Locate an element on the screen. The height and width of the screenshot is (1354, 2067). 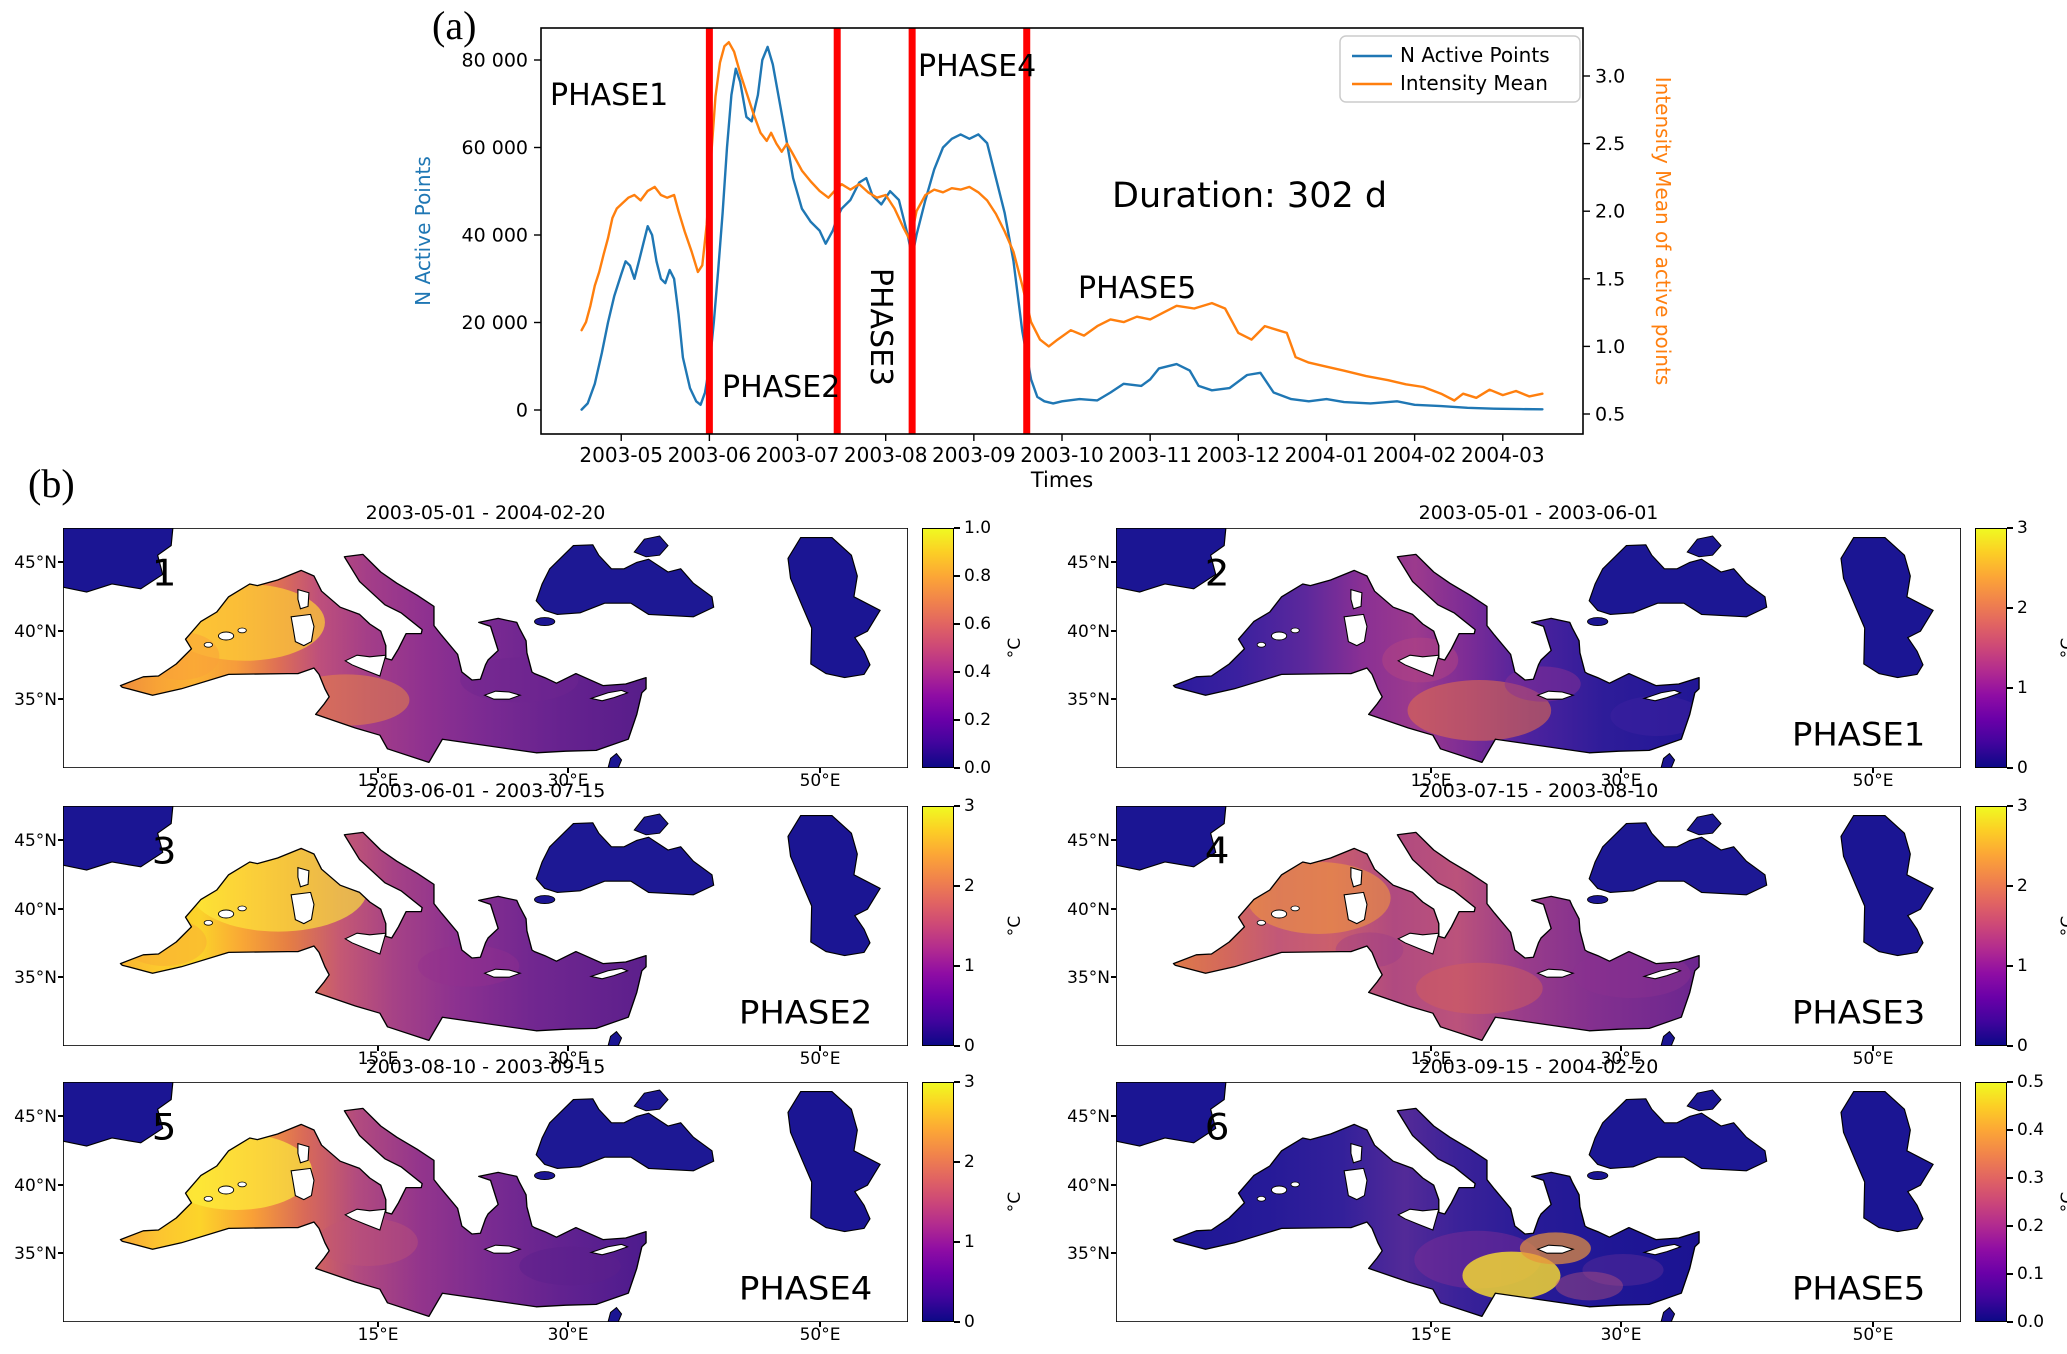
corsica-island is located at coordinates (303, 1153).